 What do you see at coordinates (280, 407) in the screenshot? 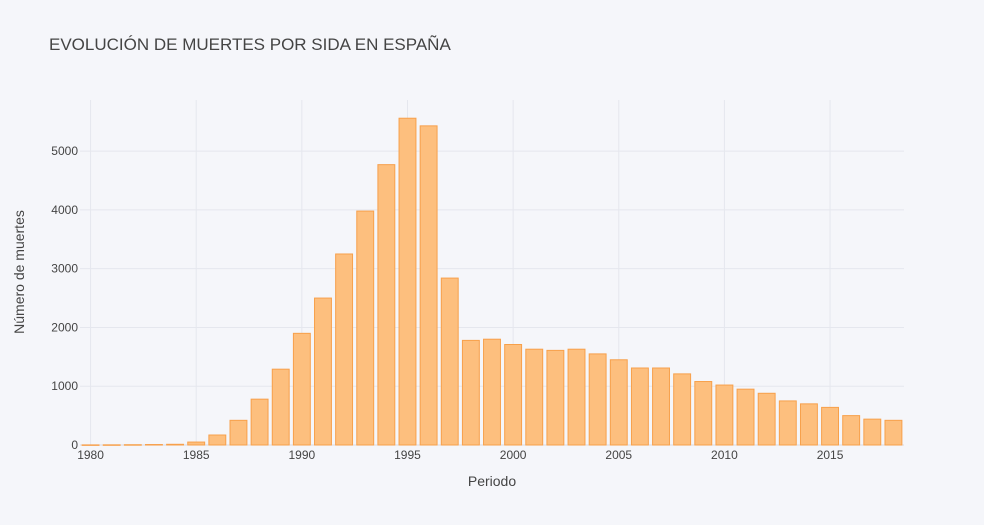
I see `bar-1989` at bounding box center [280, 407].